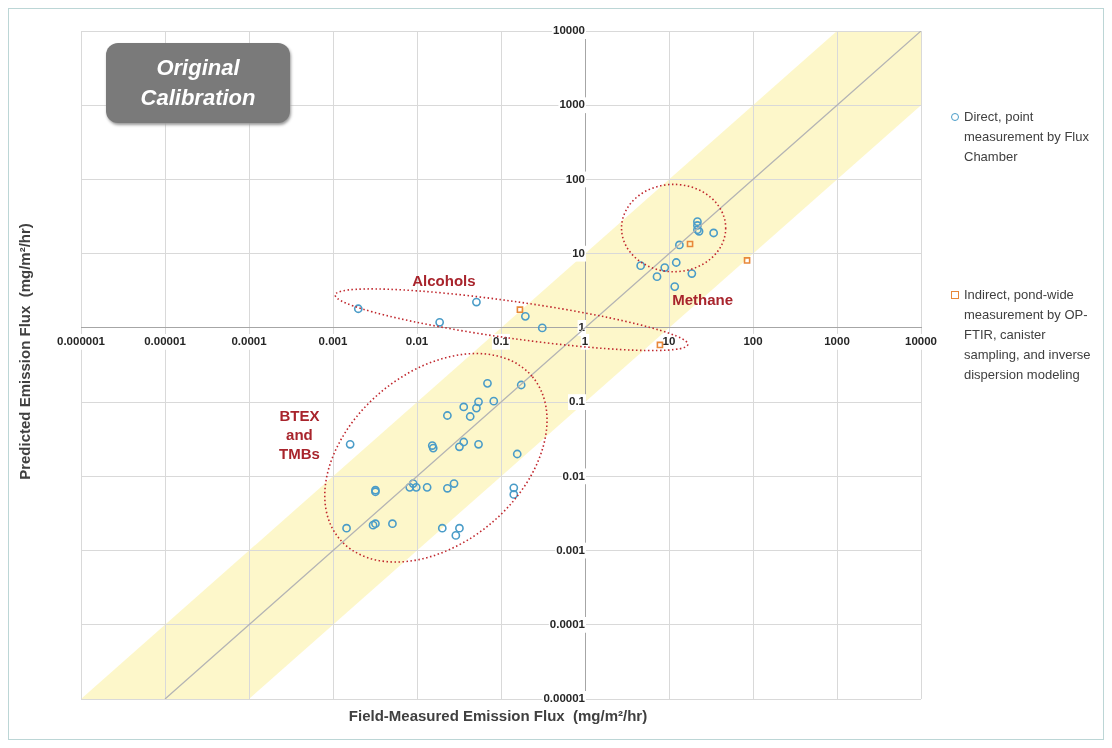 Image resolution: width=1112 pixels, height=748 pixels. I want to click on y-axis-title: Predicted Emission Flux (mg/m²/hr), so click(24, 351).